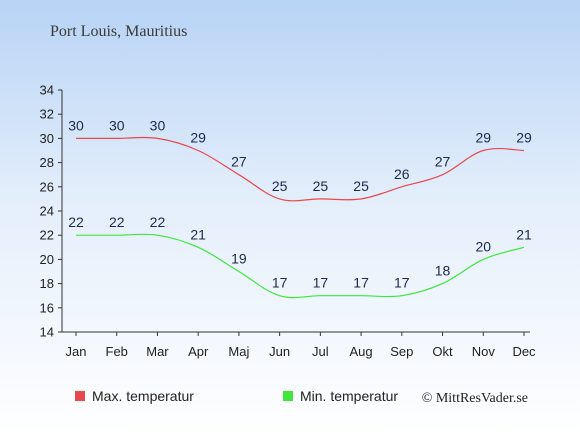 This screenshot has width=580, height=435. What do you see at coordinates (349, 396) in the screenshot?
I see `legend-label: Min. temperatur` at bounding box center [349, 396].